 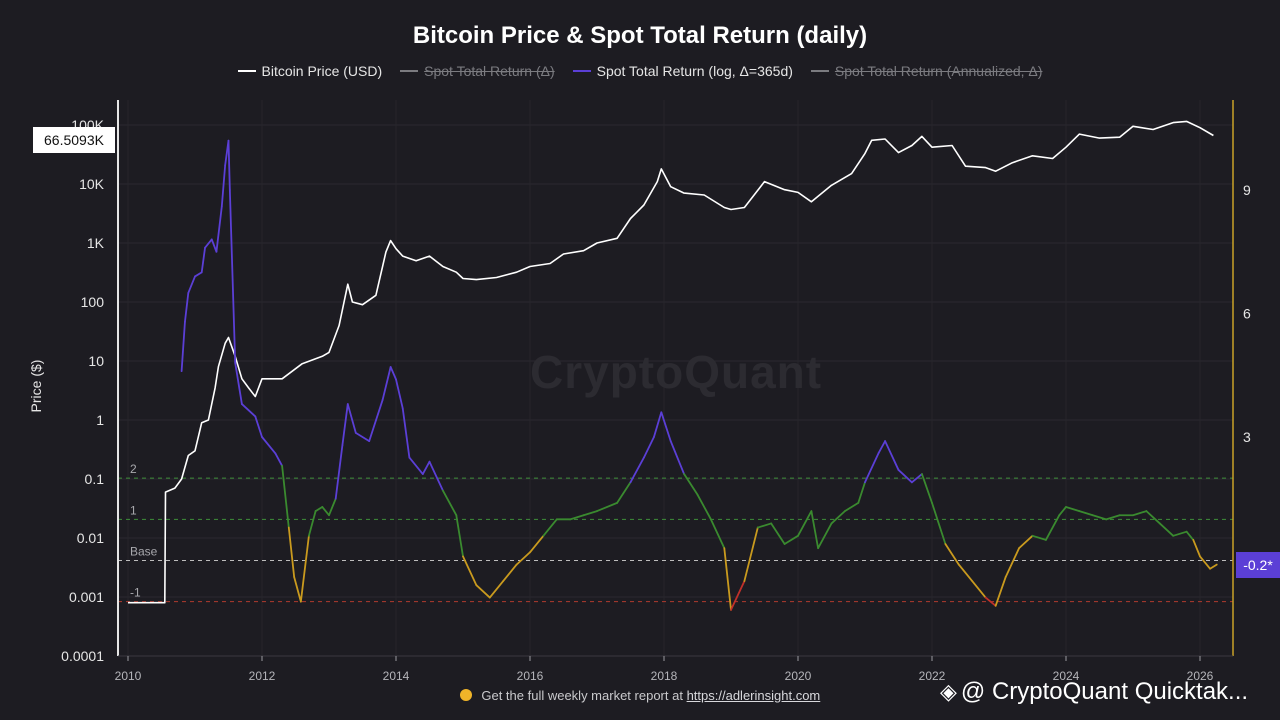 What do you see at coordinates (396, 676) in the screenshot?
I see `x-tick-label: 2014` at bounding box center [396, 676].